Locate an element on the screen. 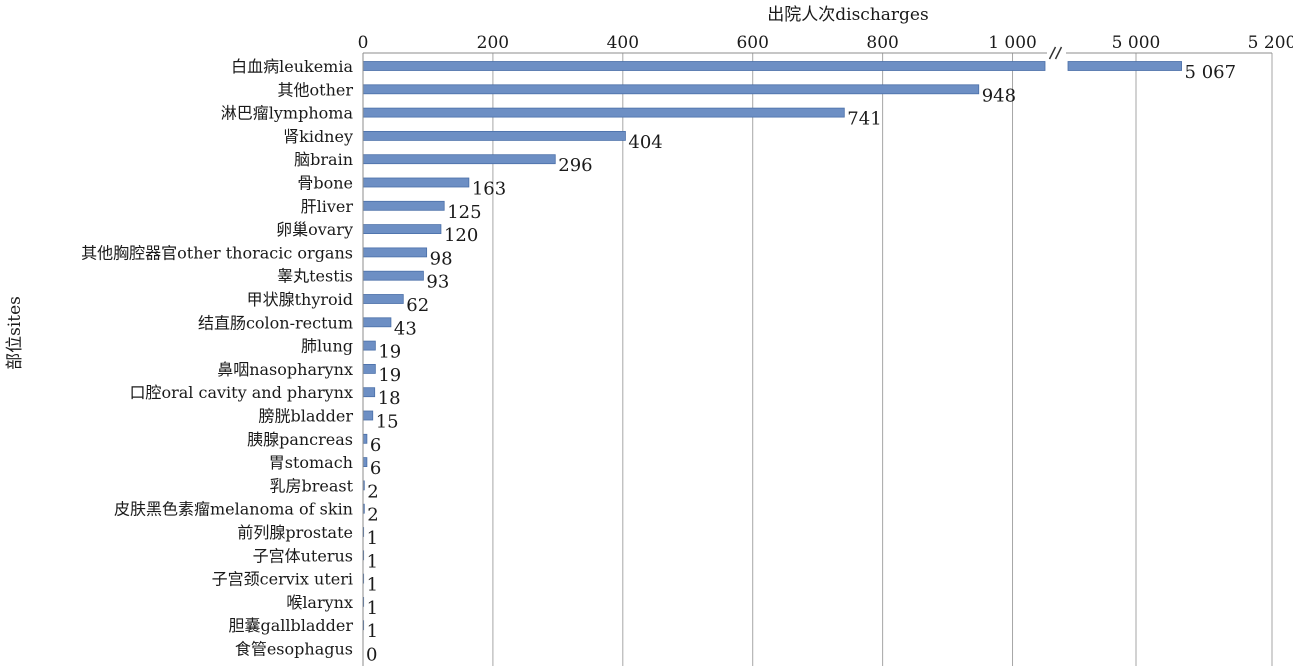 The width and height of the screenshot is (1293, 670). value-label-8: 98 is located at coordinates (441, 258).